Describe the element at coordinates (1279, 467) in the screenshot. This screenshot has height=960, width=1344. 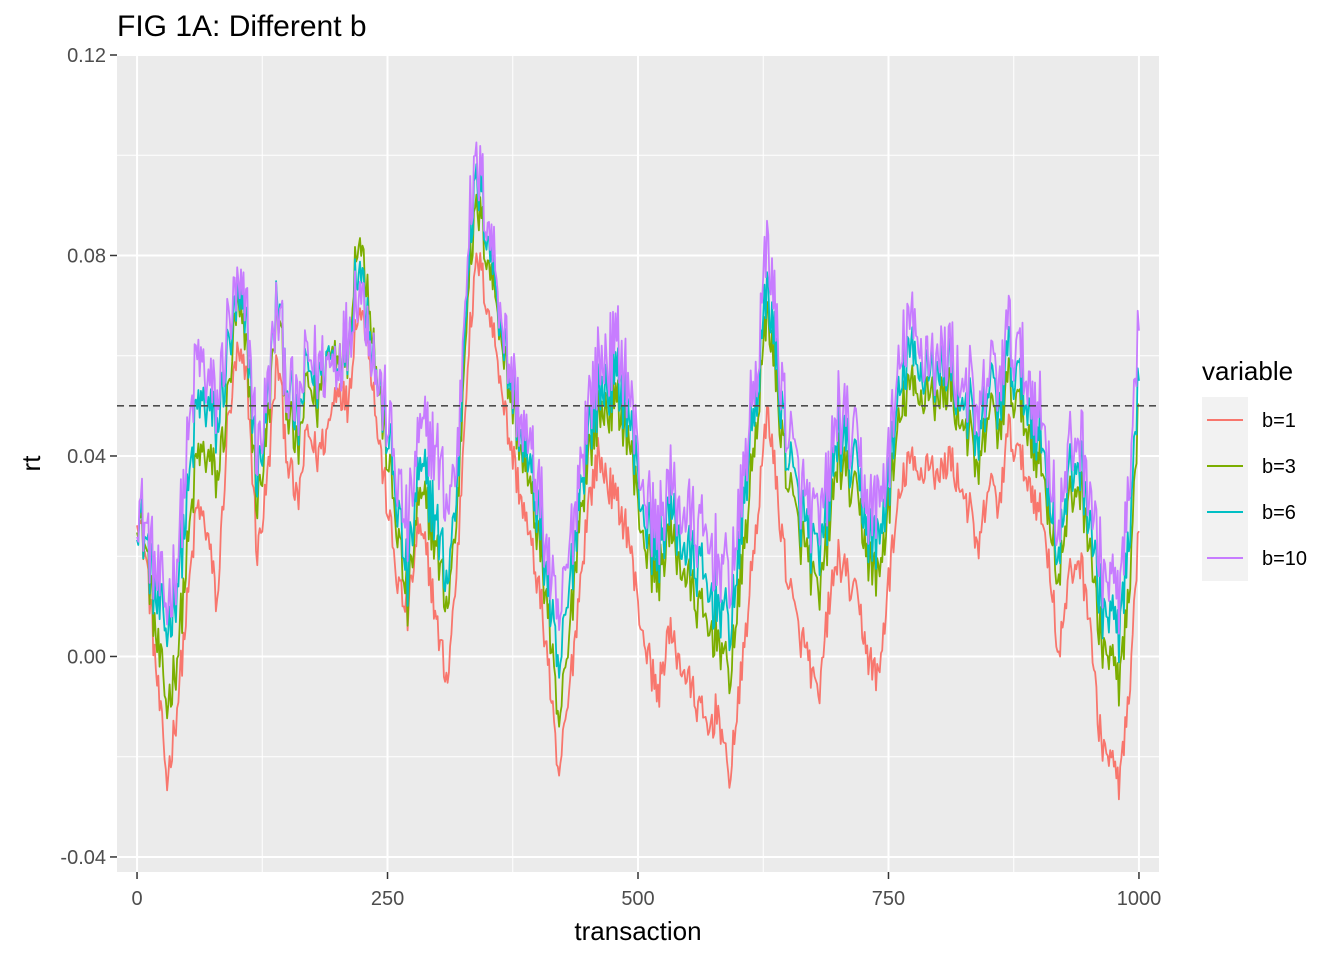
I see `legend-label: b=3` at that location.